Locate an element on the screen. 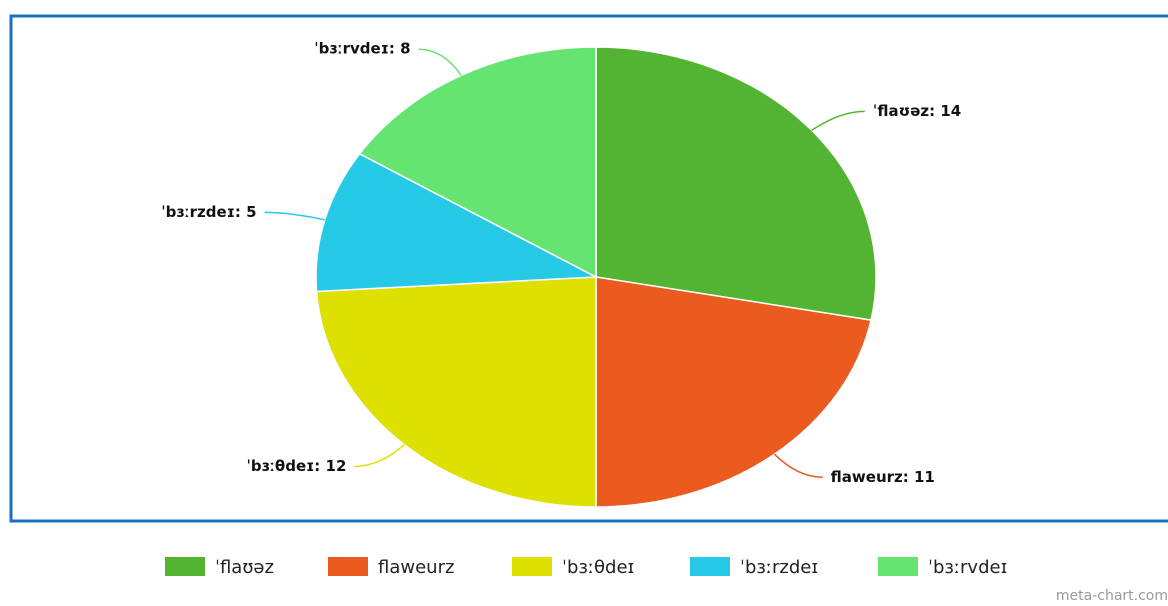  data-label: ˈbɜːrzdeɪ: 5 is located at coordinates (208, 212).